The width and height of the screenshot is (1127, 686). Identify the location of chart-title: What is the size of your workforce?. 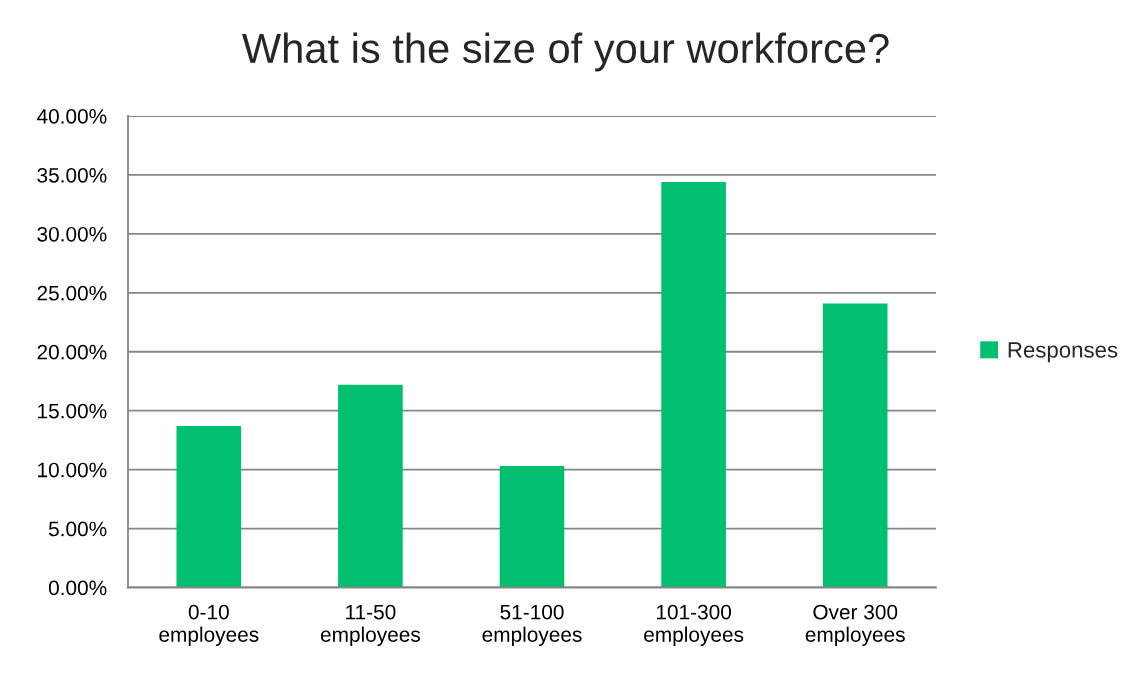
(565, 52).